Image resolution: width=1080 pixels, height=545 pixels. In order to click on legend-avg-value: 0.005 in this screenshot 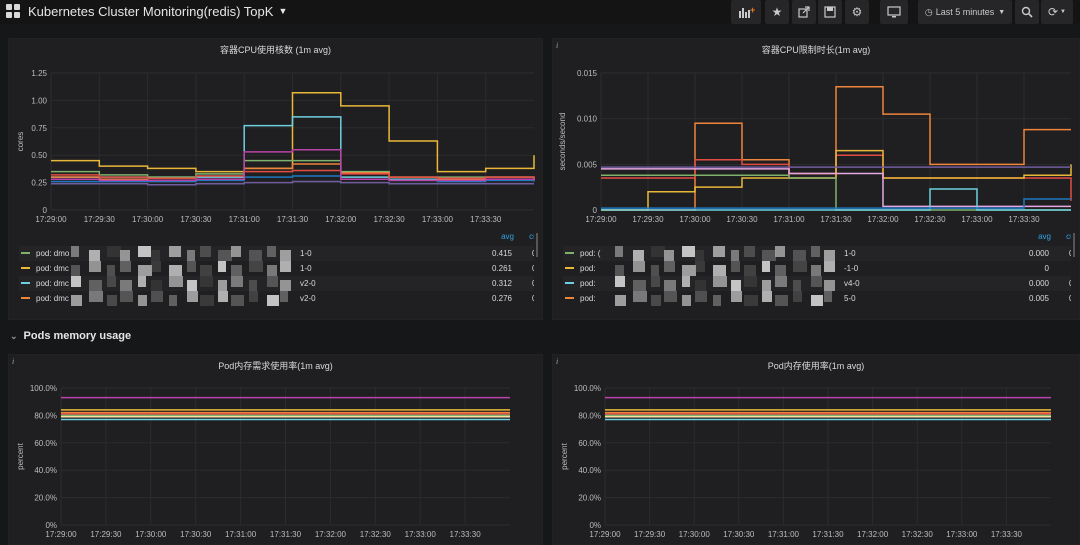, I will do `click(1038, 298)`.